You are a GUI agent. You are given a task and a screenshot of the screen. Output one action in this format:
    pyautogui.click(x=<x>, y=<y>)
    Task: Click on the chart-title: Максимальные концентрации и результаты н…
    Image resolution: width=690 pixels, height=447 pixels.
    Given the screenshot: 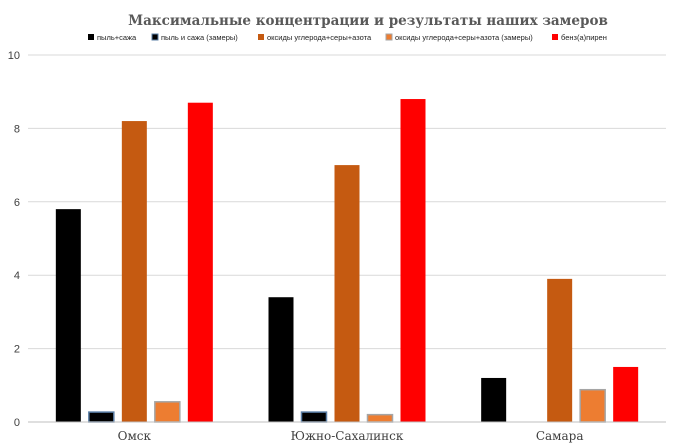 What is the action you would take?
    pyautogui.click(x=368, y=21)
    